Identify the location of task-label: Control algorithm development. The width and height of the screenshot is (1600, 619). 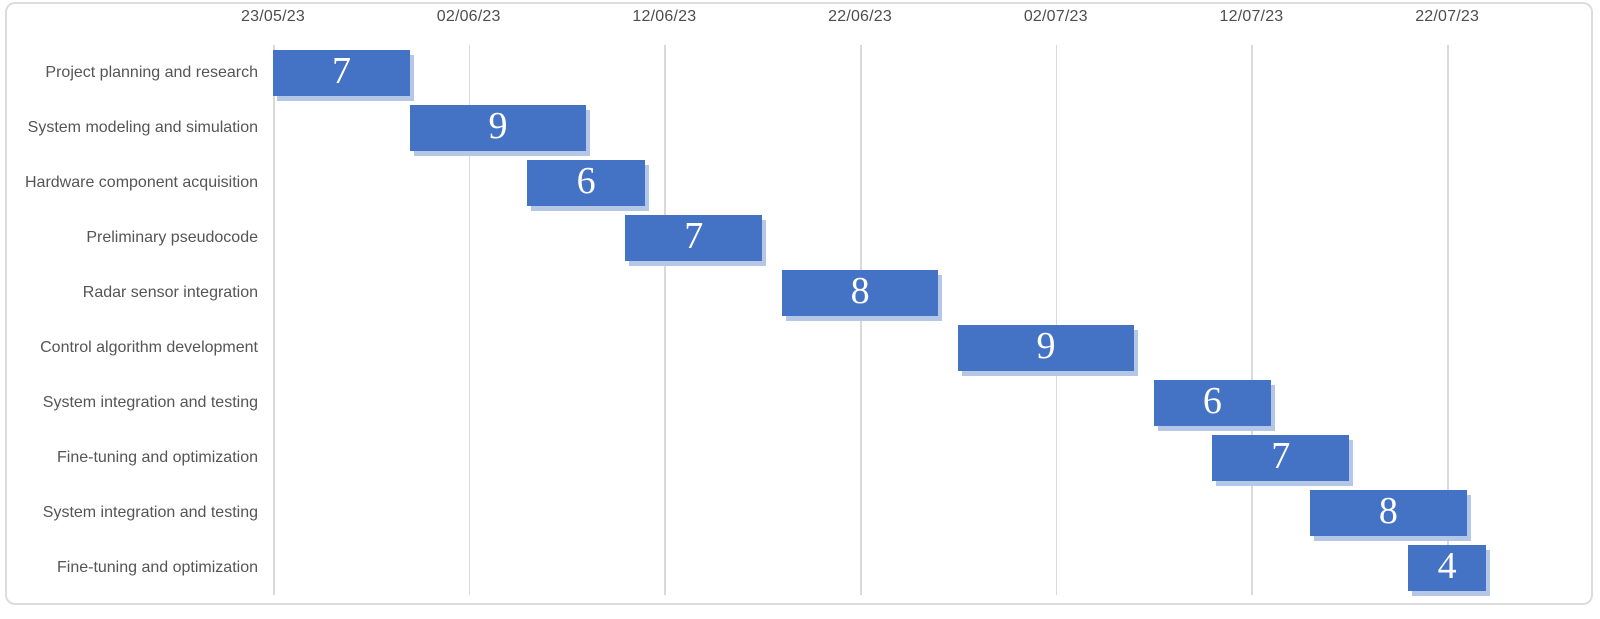
(149, 347).